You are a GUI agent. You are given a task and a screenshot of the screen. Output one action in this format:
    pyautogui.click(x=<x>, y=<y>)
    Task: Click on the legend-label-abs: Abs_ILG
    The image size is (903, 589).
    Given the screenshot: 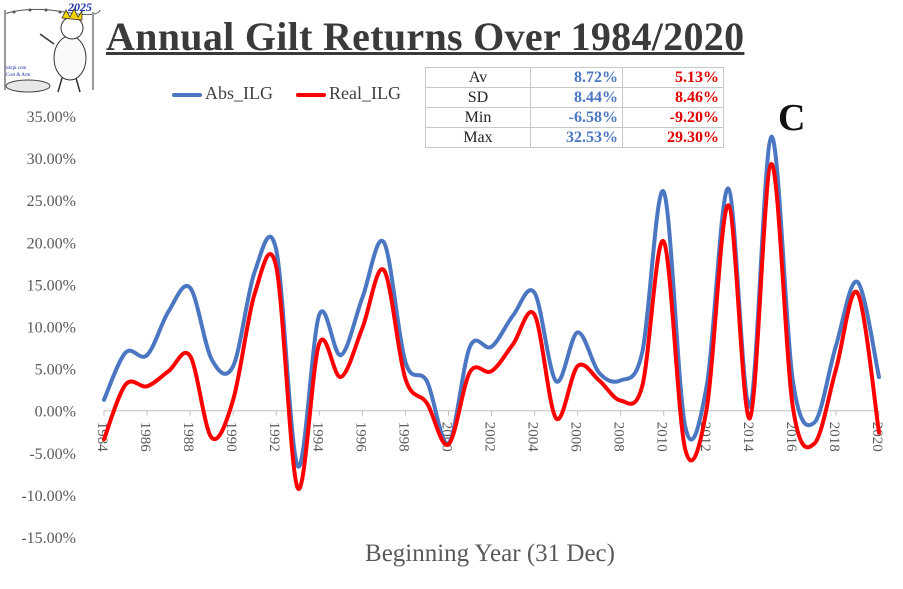 What is the action you would take?
    pyautogui.click(x=239, y=93)
    